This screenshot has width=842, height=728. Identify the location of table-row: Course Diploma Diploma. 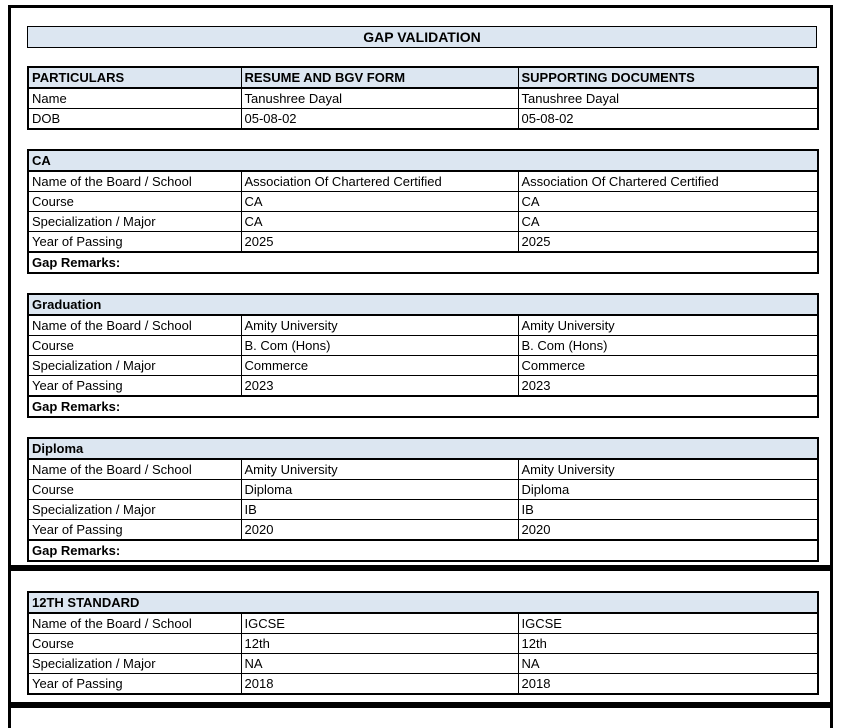
(423, 489).